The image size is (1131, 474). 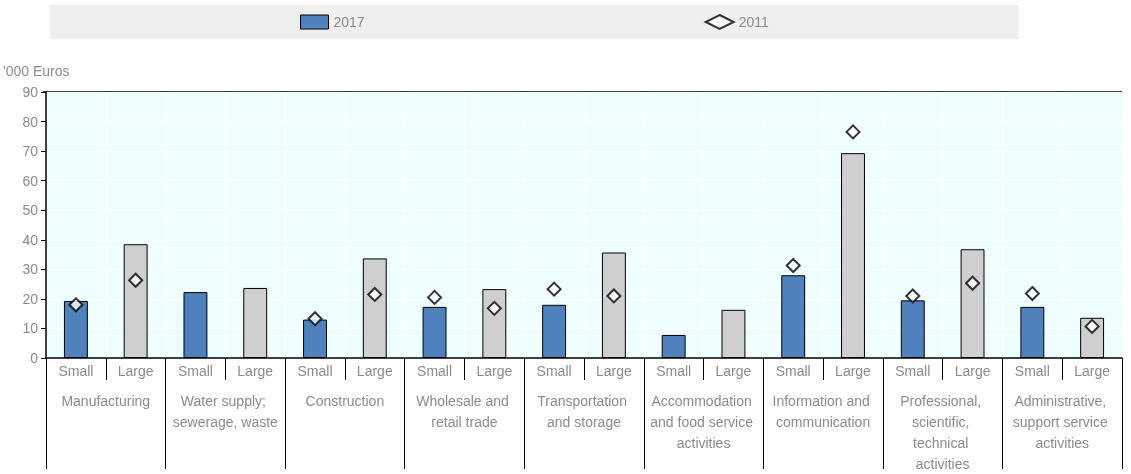 What do you see at coordinates (584, 411) in the screenshot?
I see `text: Transportation and storage` at bounding box center [584, 411].